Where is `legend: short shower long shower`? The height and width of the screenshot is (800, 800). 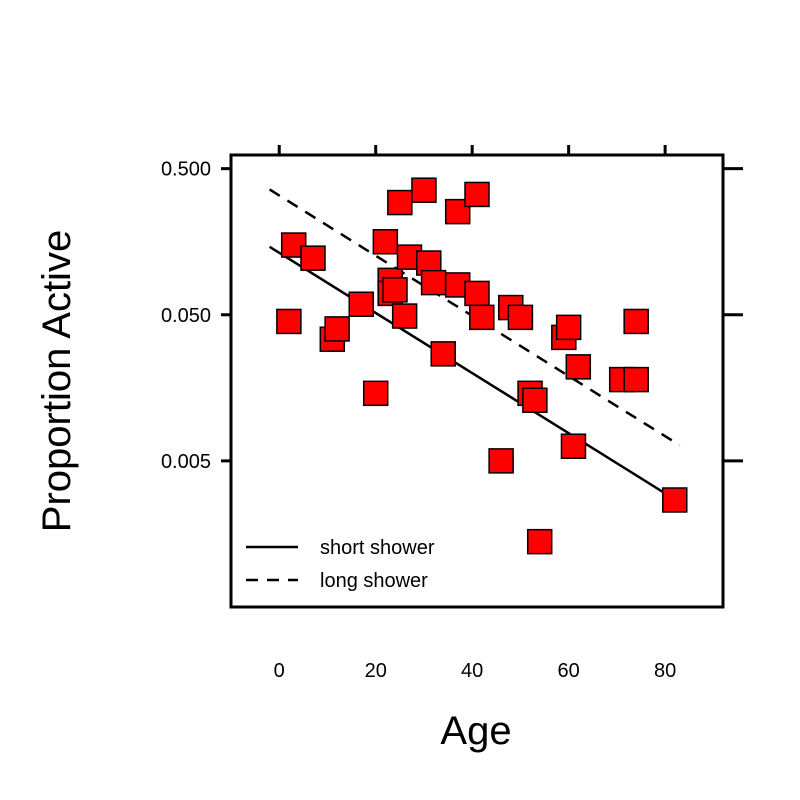 legend: short shower long shower is located at coordinates (340, 564).